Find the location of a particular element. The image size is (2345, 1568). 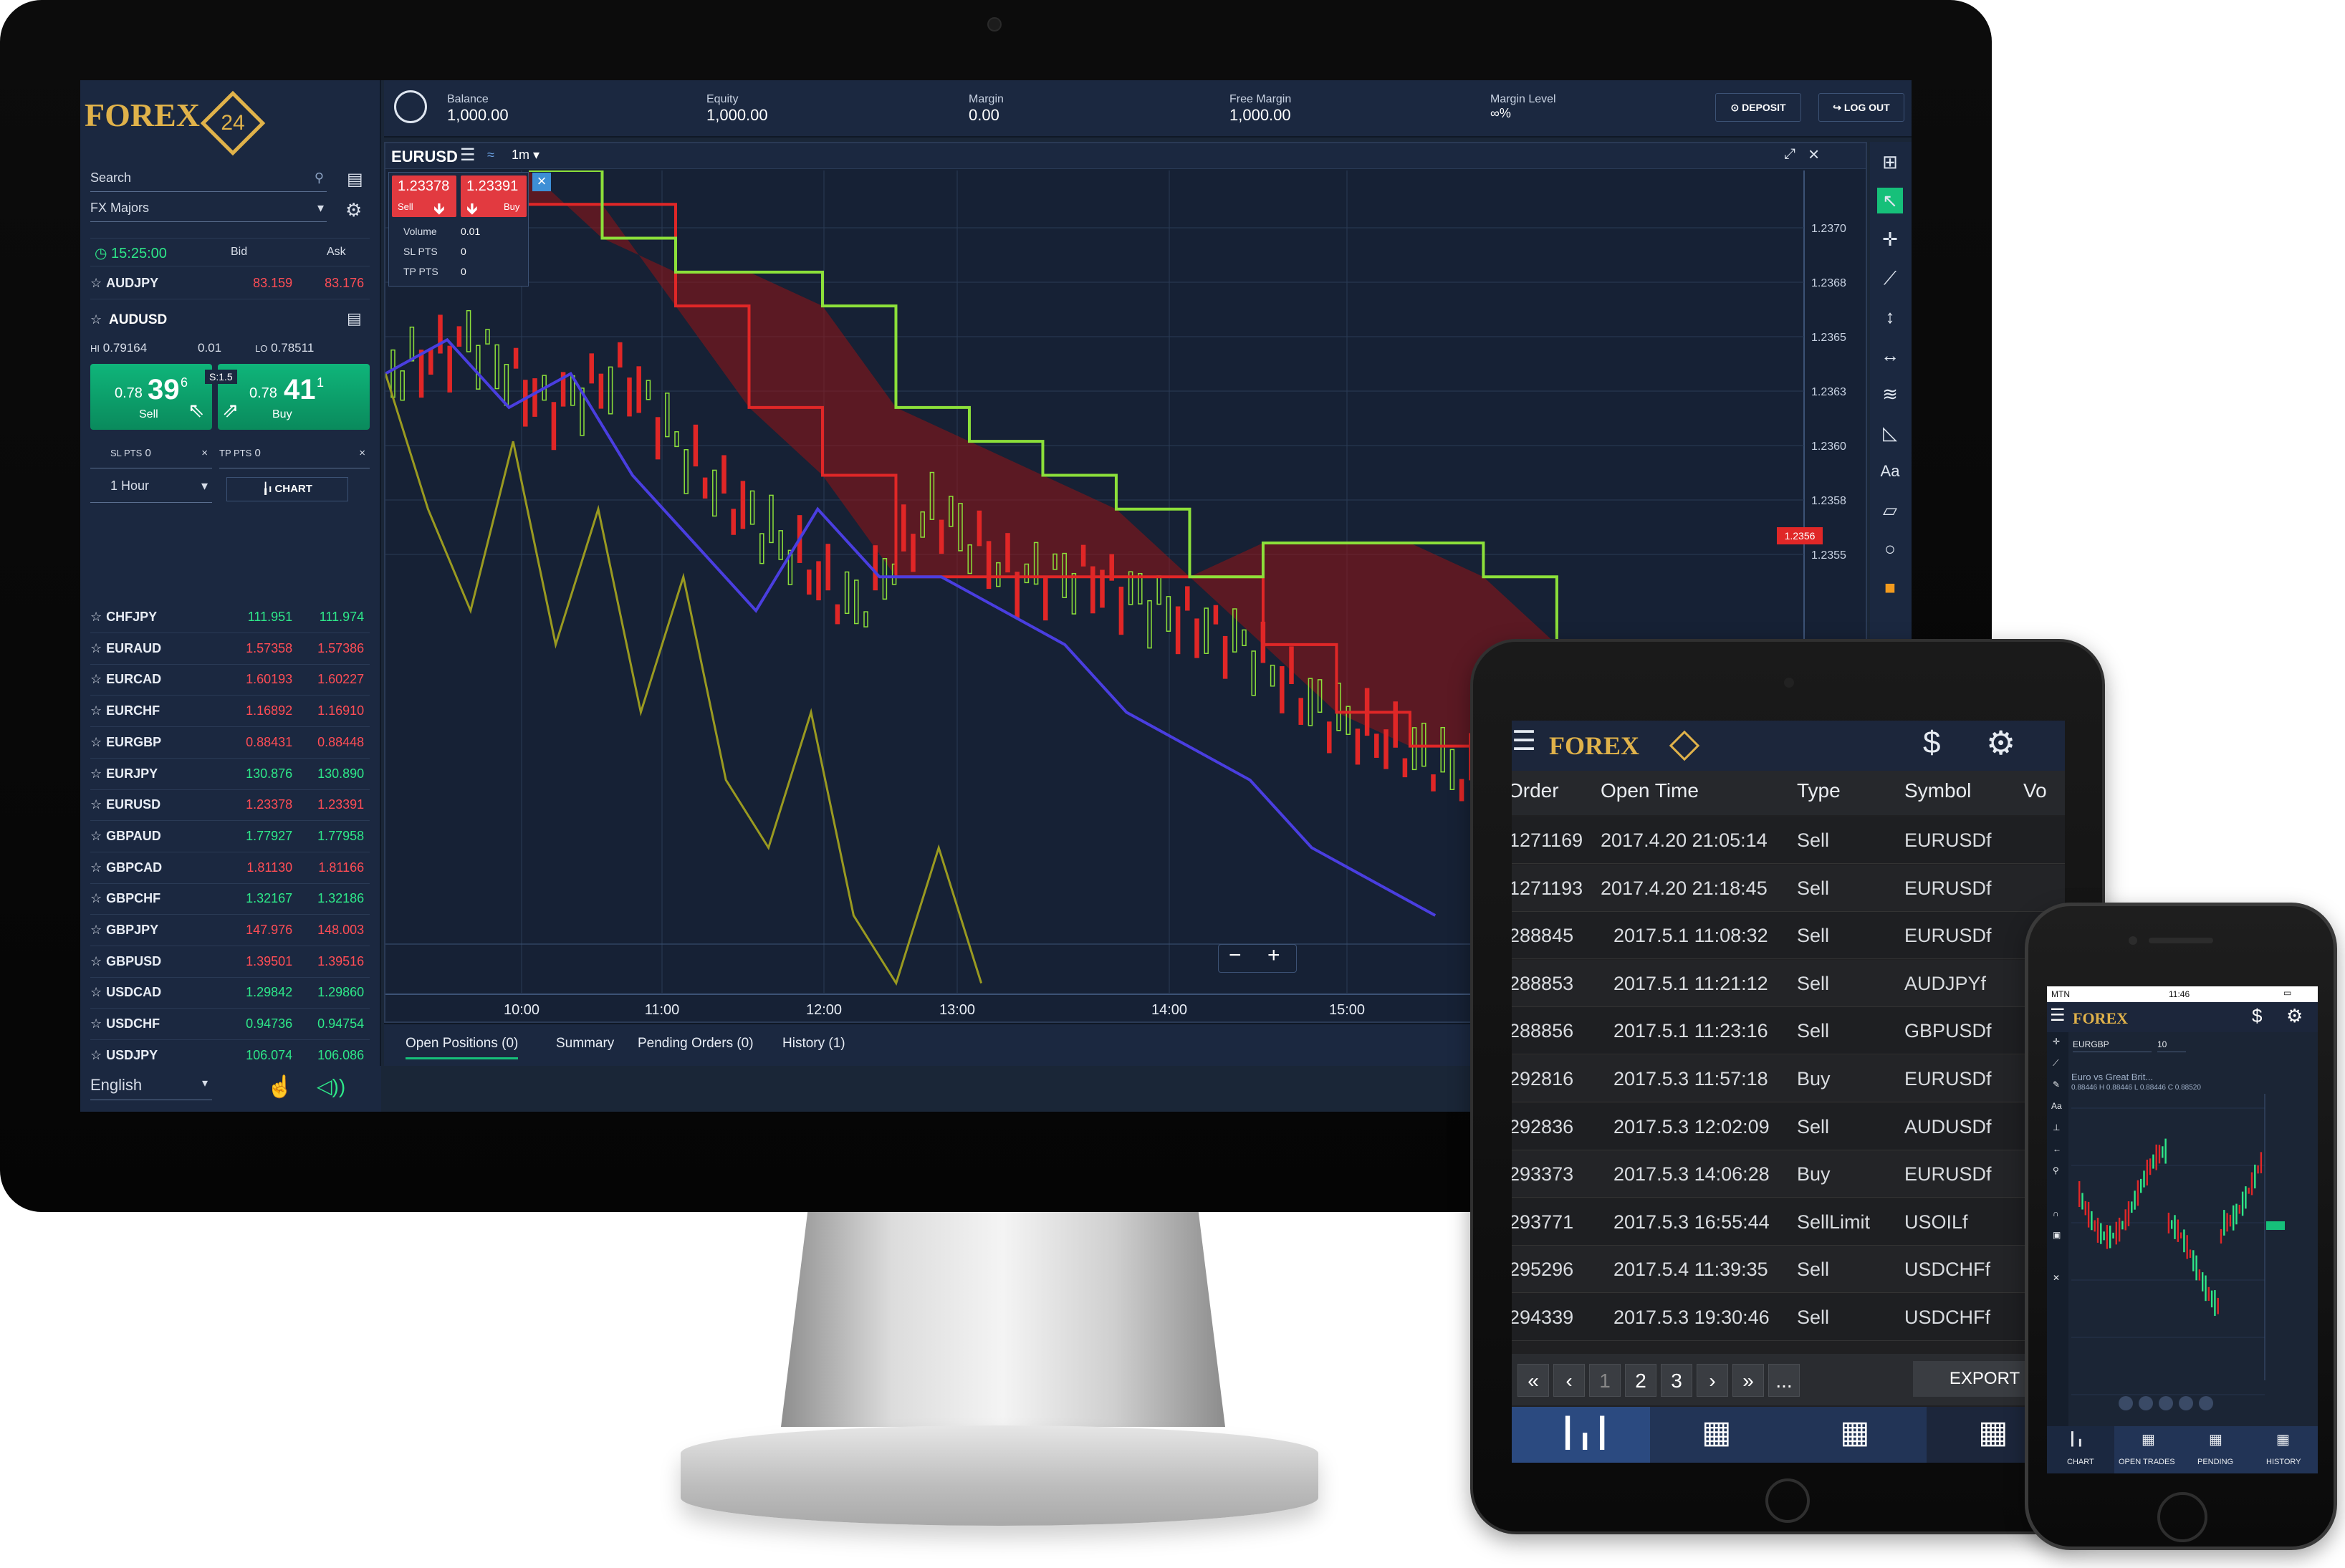

nav-pending: ▦ is located at coordinates (1857, 1435).